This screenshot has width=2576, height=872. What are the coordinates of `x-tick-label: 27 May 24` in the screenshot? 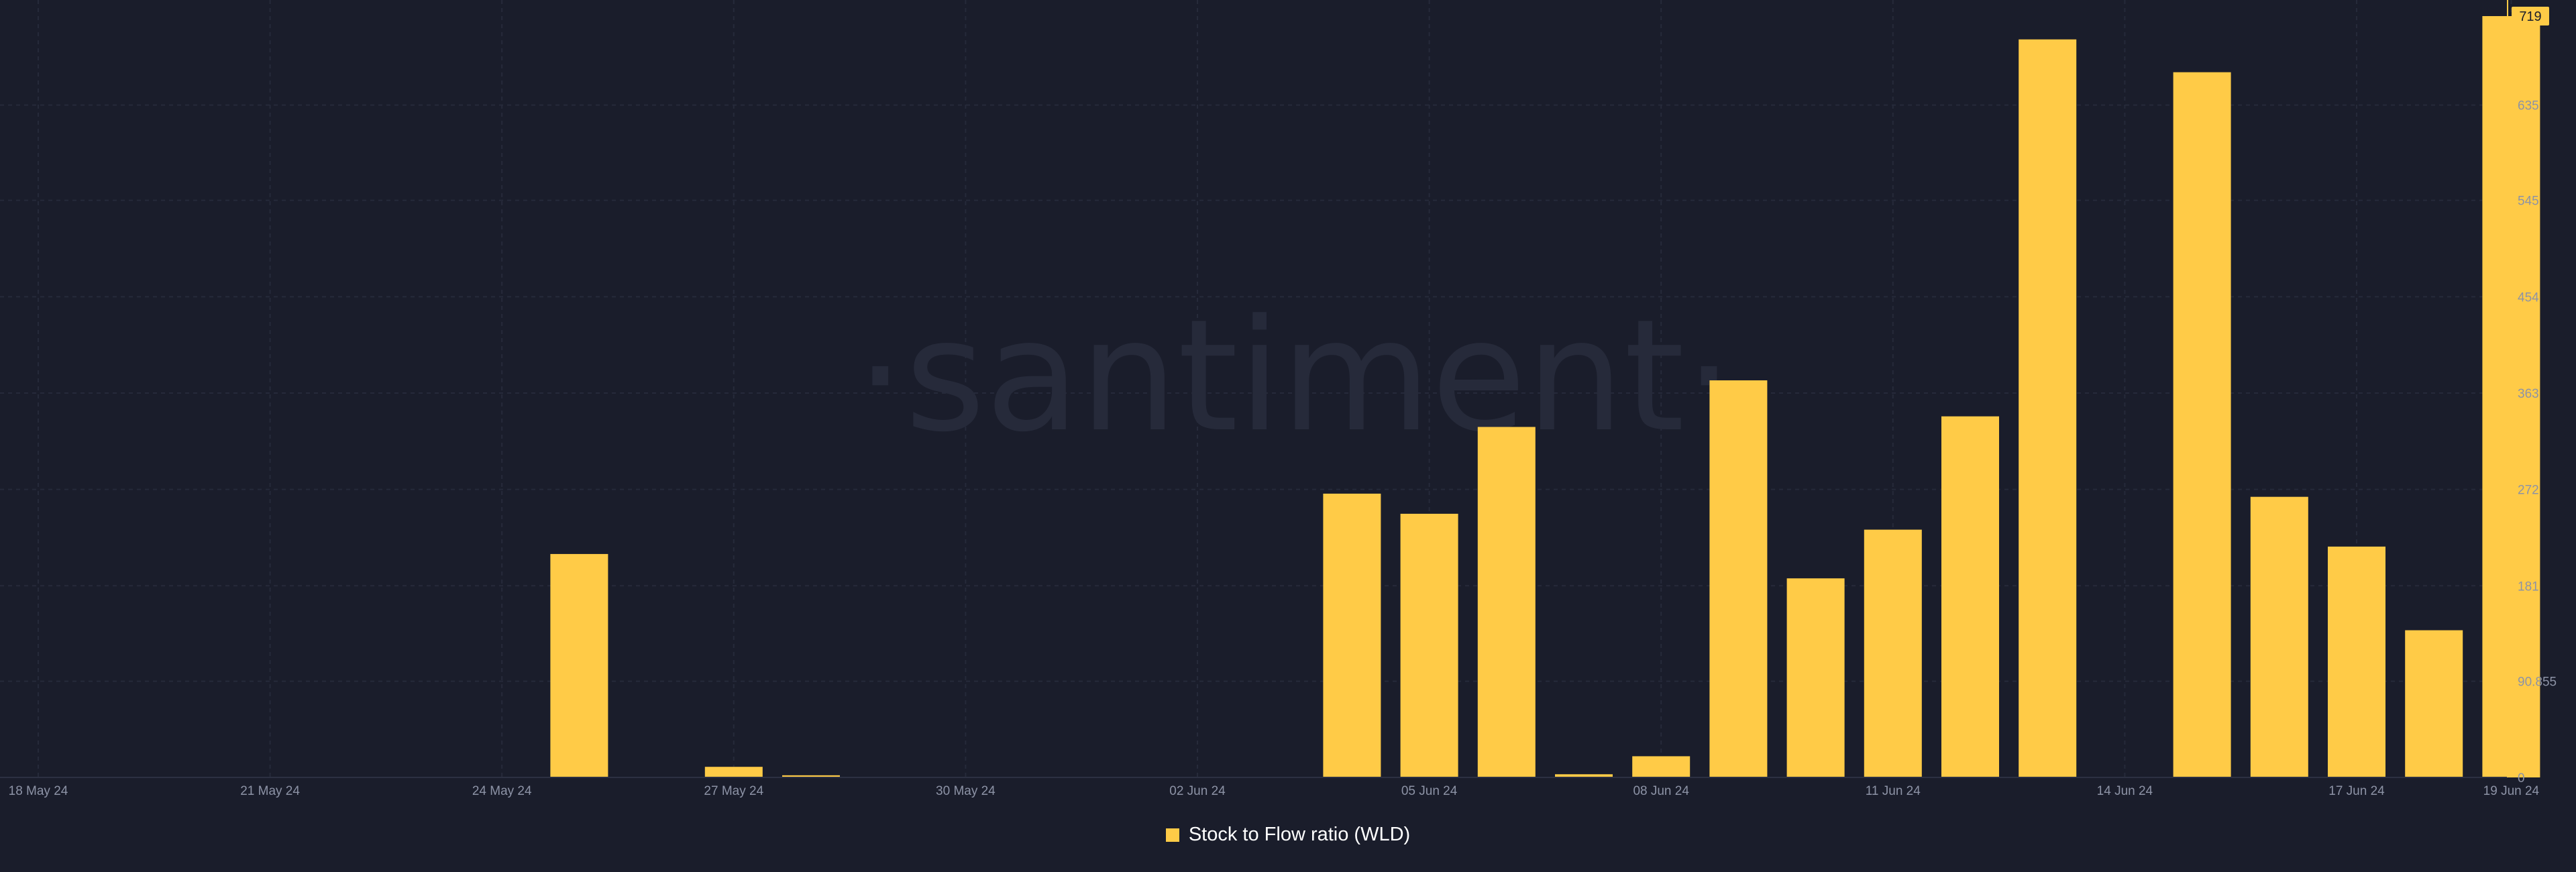 It's located at (733, 791).